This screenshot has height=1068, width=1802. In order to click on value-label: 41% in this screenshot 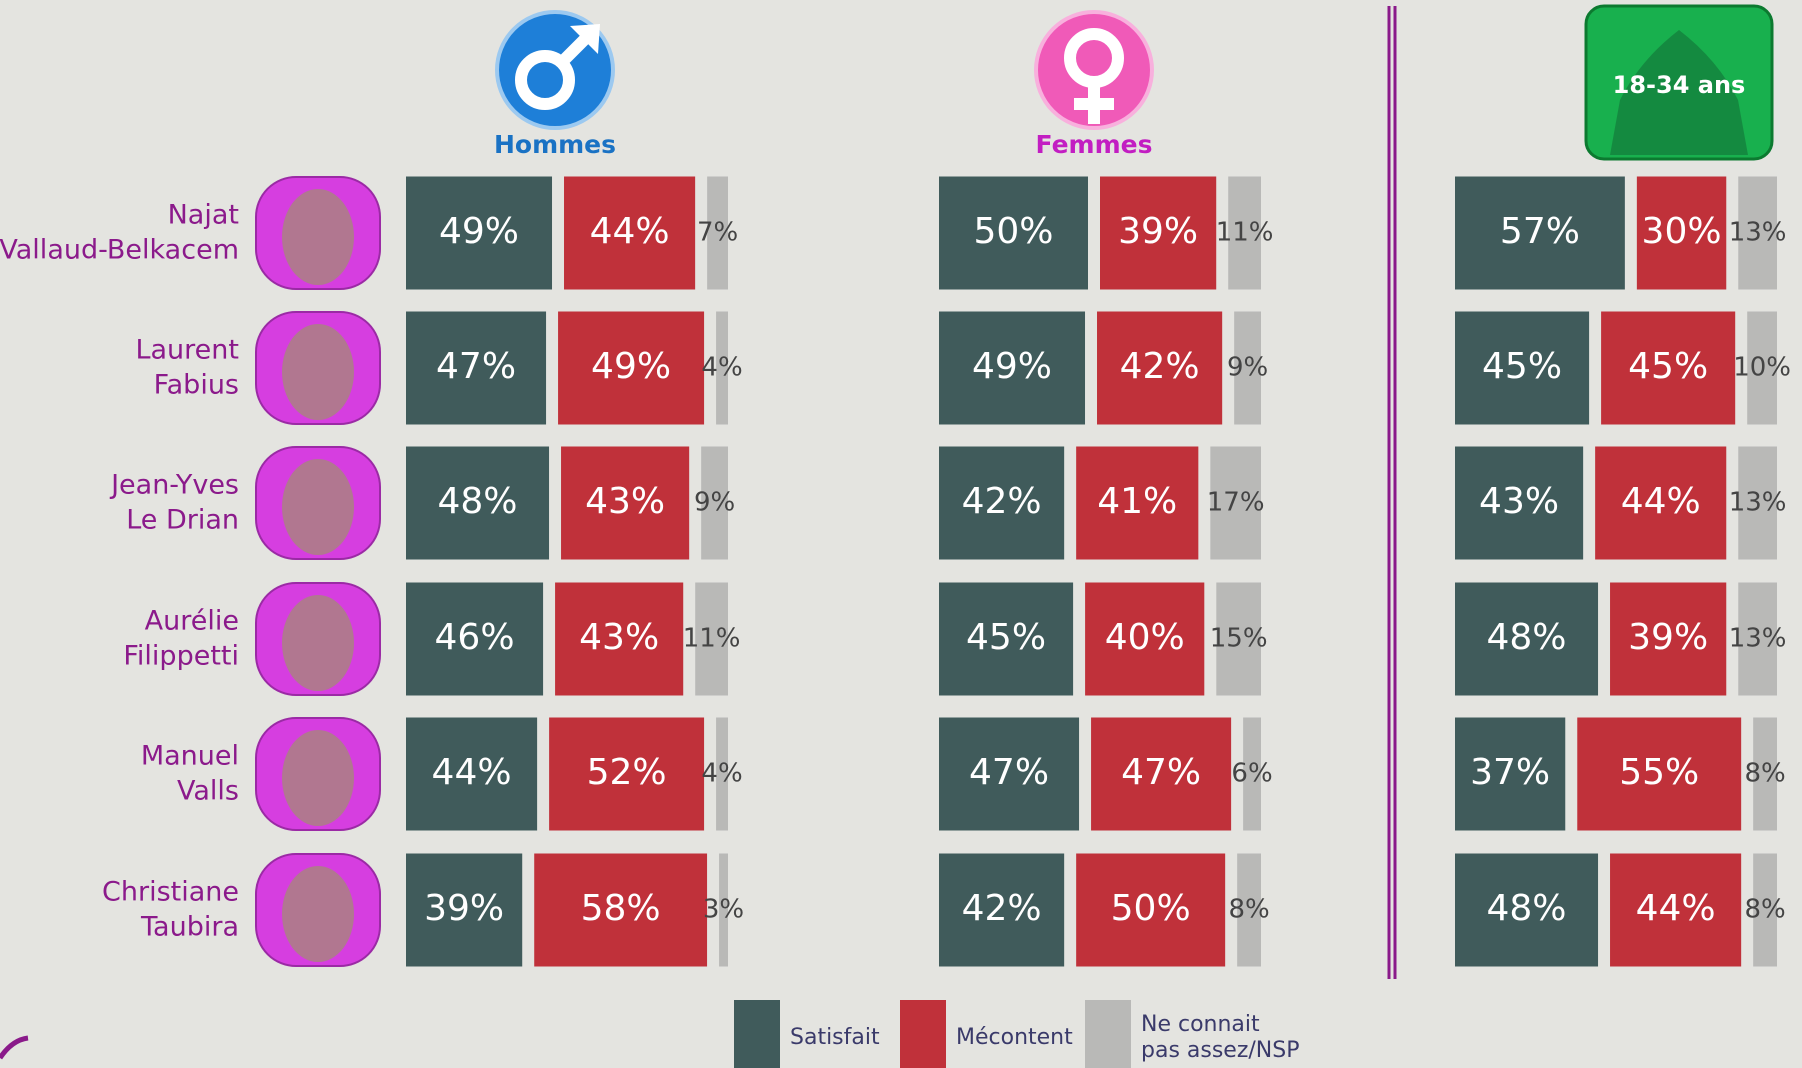, I will do `click(1137, 501)`.